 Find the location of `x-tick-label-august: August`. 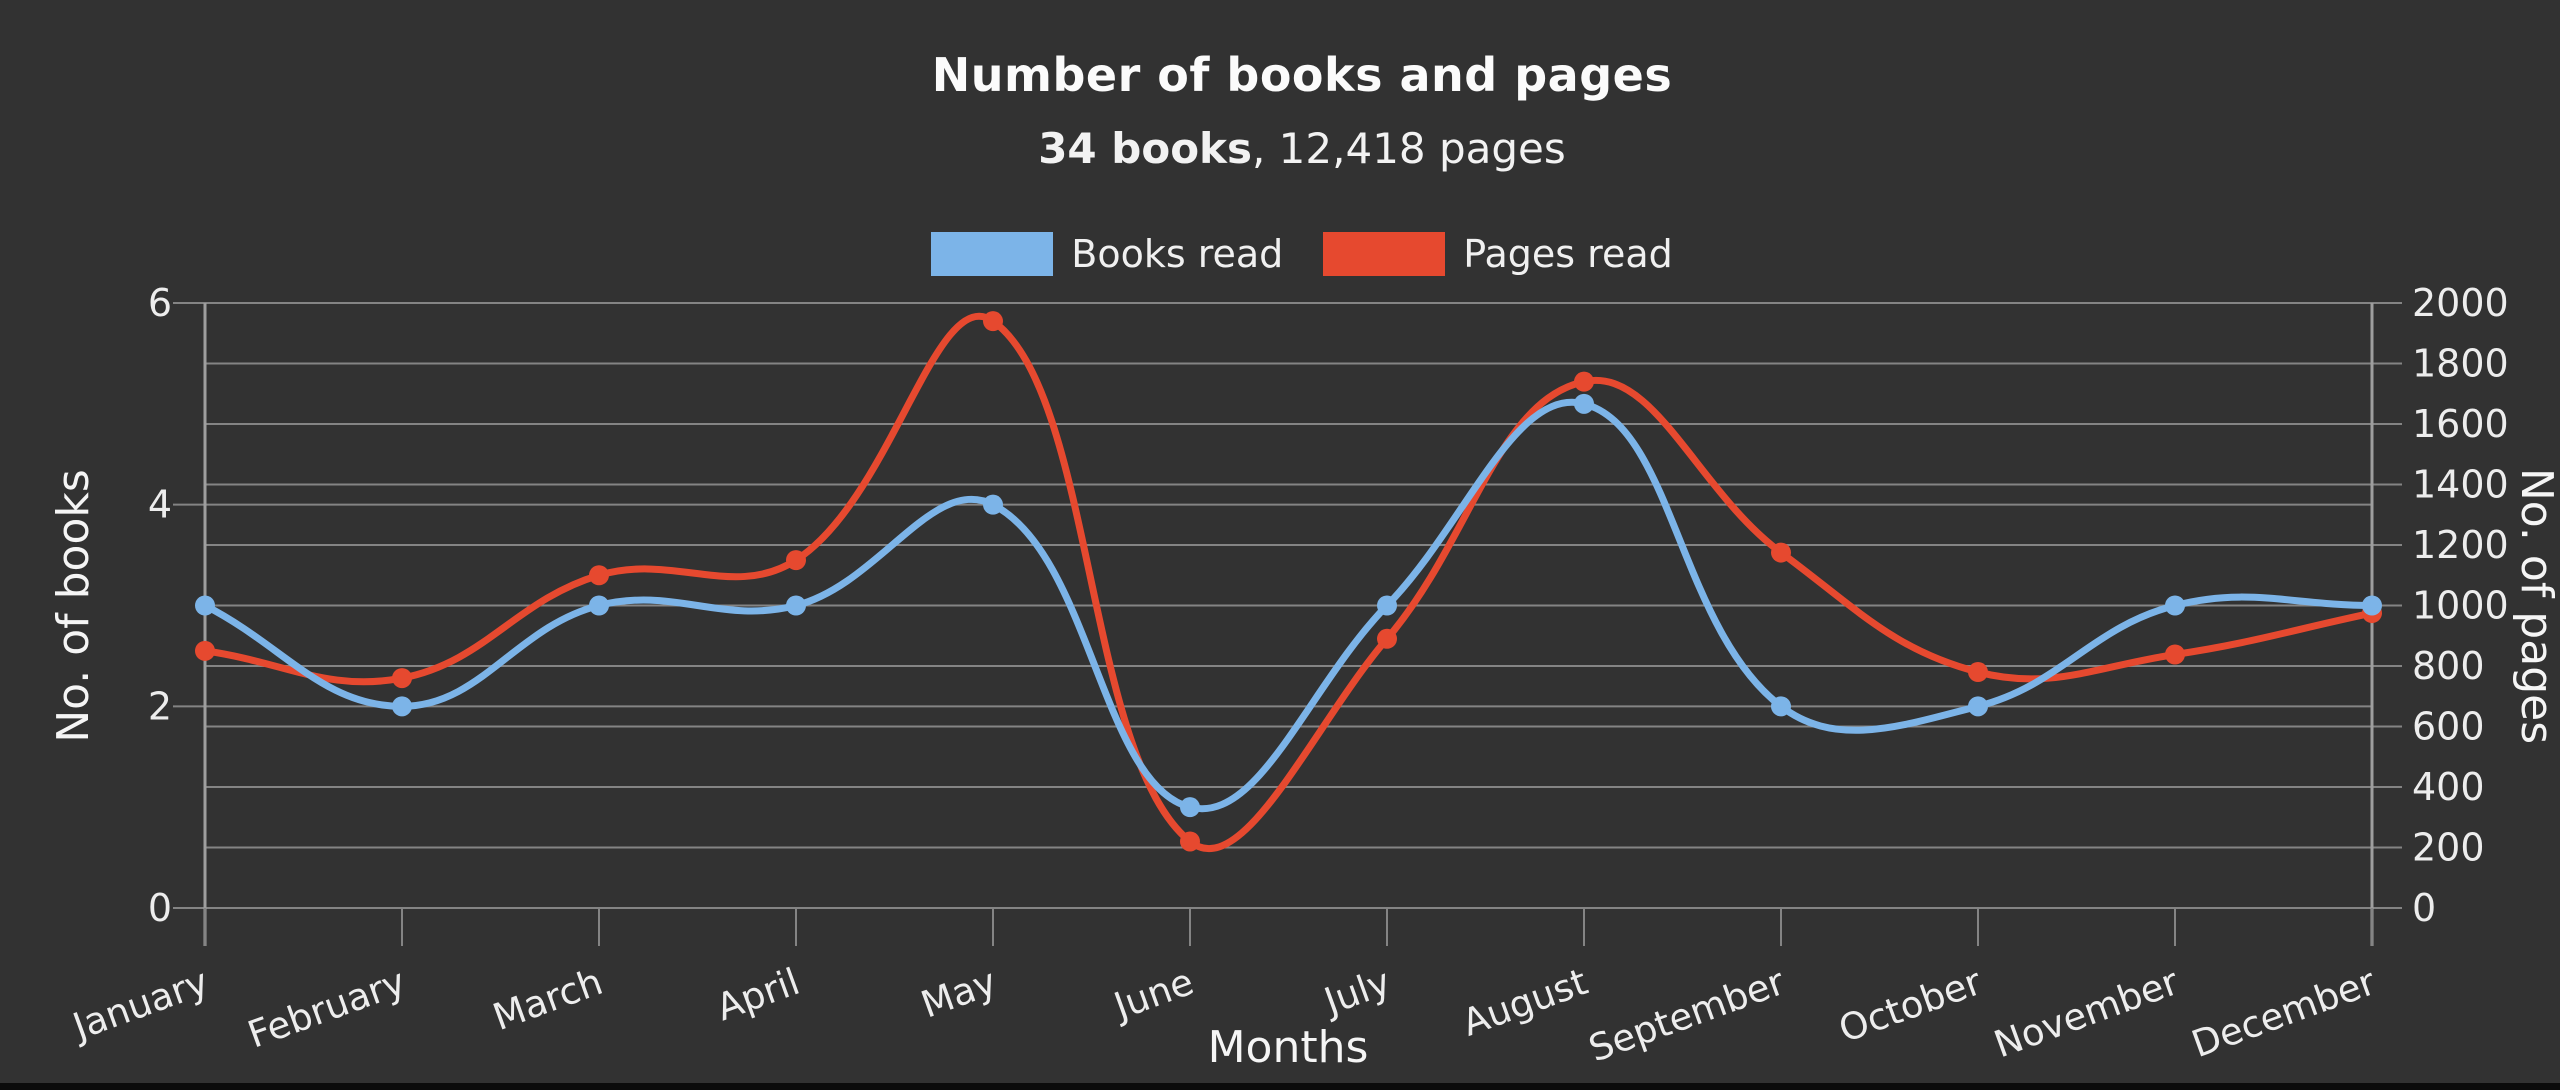

x-tick-label-august: August is located at coordinates (1525, 1002).